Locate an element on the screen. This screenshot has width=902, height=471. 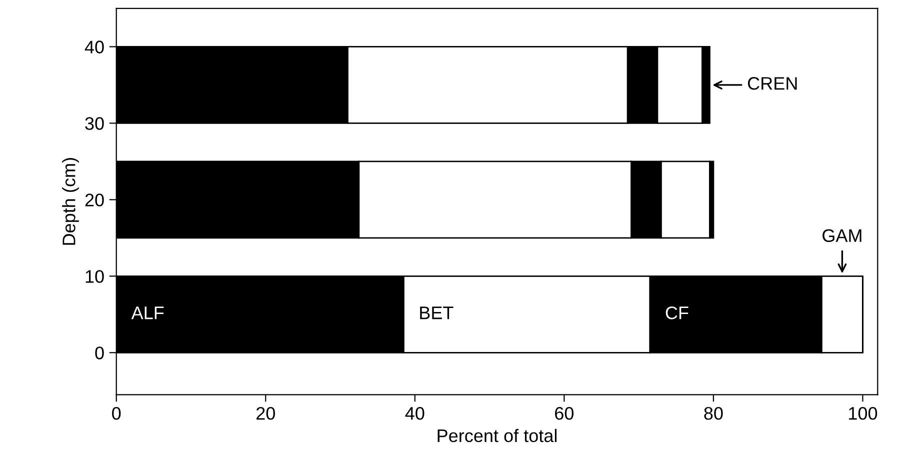
y-tick-label: 30 is located at coordinates (94, 123).